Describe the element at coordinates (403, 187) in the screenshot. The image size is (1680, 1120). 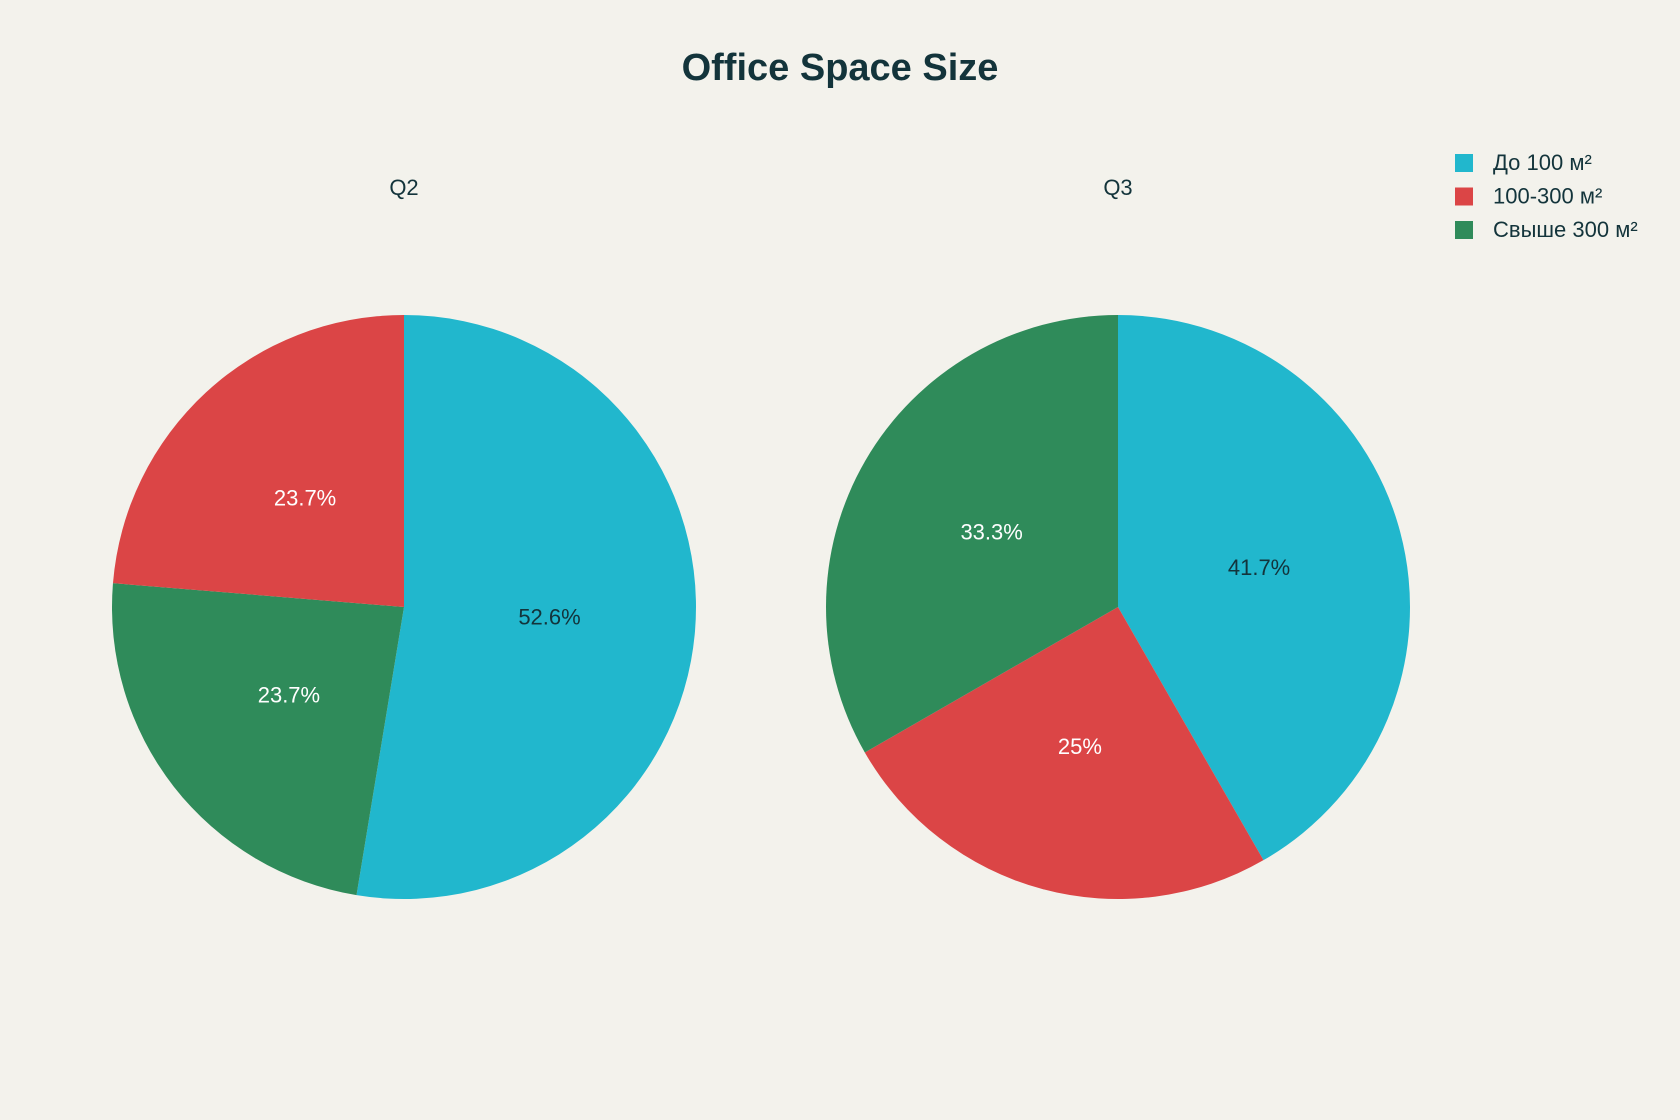
I see `pie-title: Q2` at that location.